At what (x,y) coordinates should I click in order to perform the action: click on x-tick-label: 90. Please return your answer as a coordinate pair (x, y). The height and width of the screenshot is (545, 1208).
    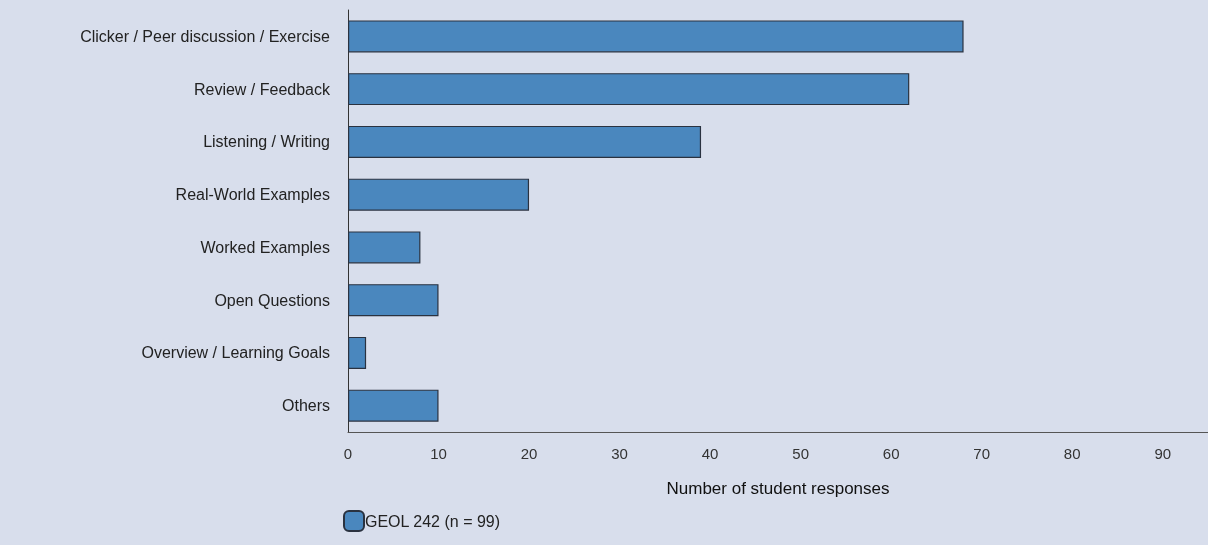
    Looking at the image, I should click on (1163, 453).